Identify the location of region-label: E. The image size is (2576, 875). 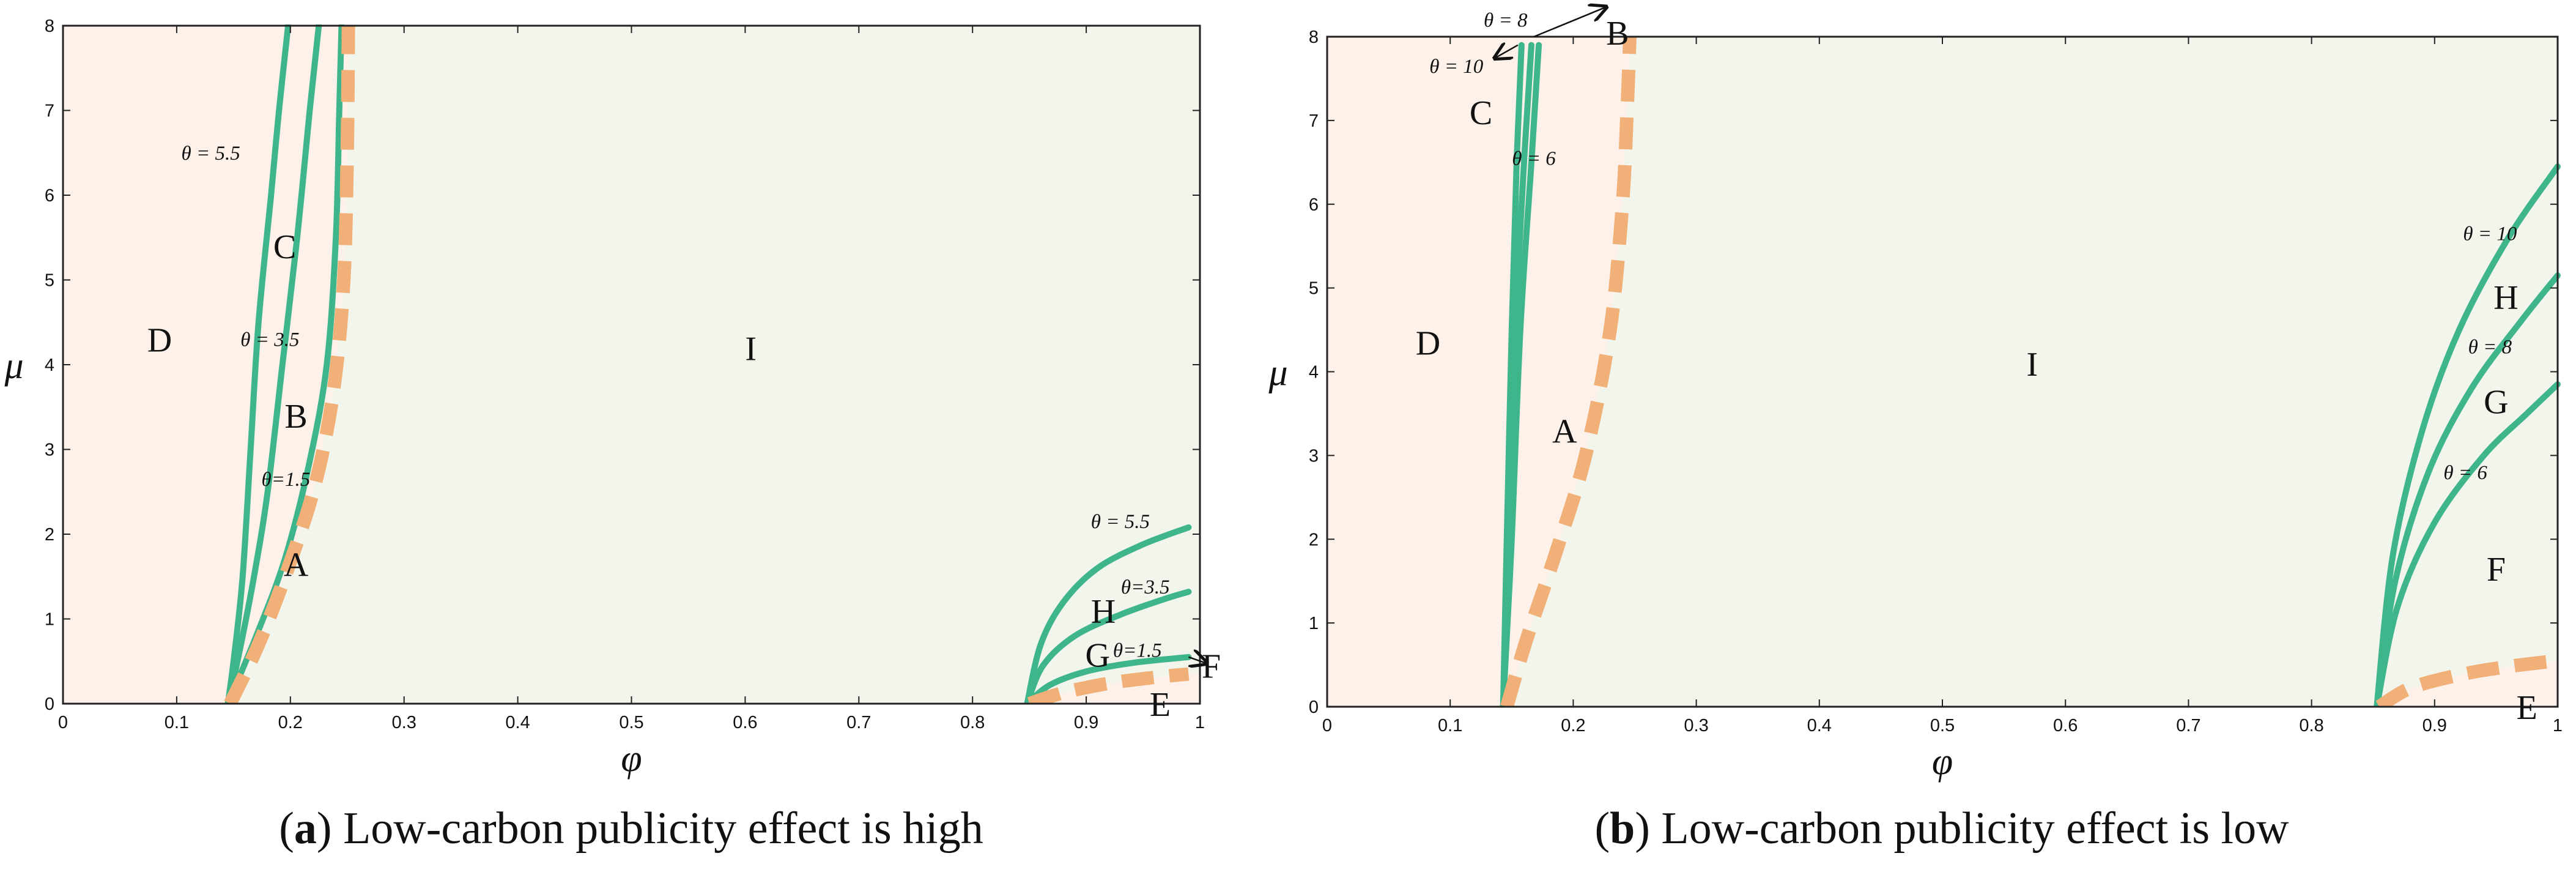
(1160, 705).